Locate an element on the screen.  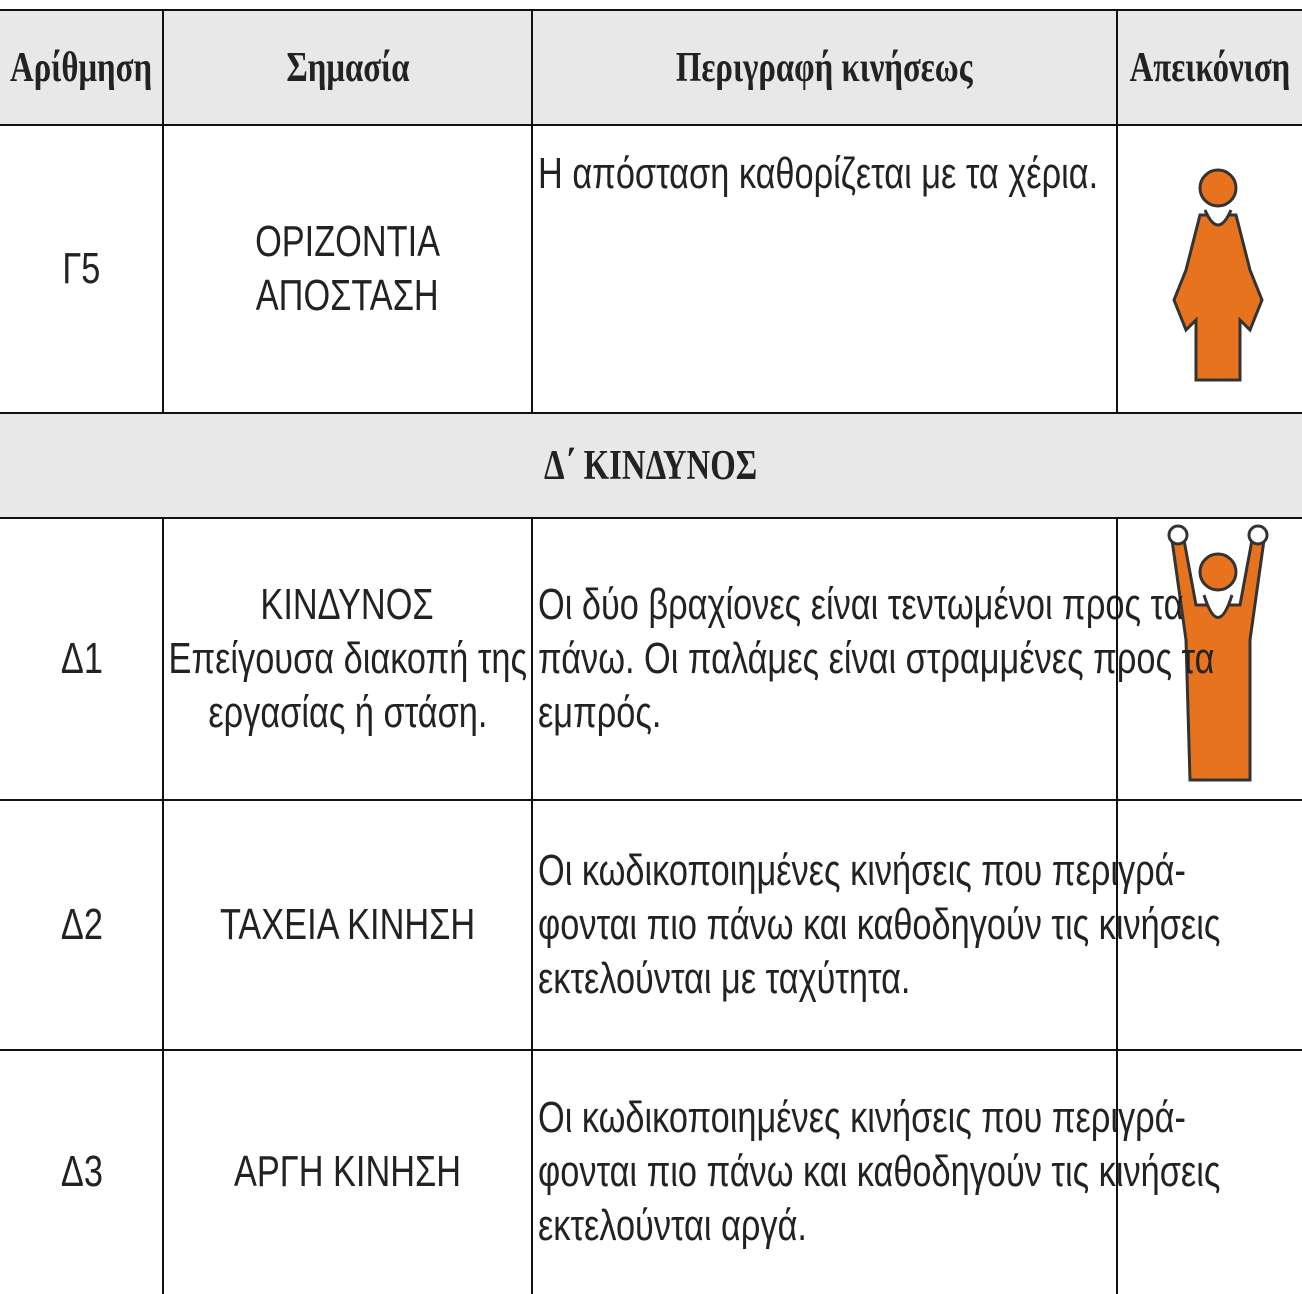
number-cell: Δ2 is located at coordinates (81, 925).